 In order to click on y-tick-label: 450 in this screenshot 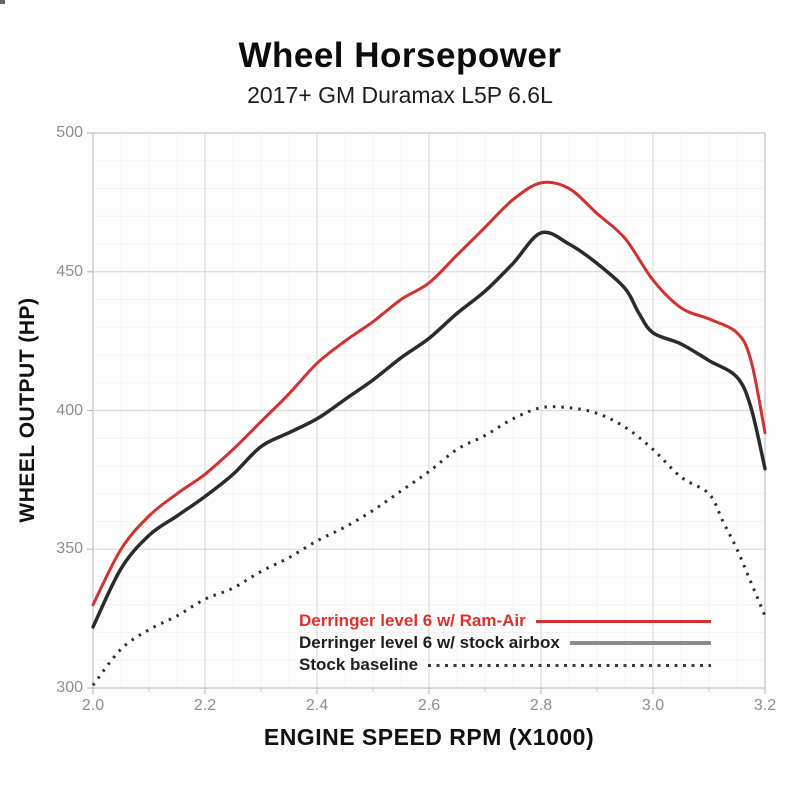, I will do `click(69, 271)`.